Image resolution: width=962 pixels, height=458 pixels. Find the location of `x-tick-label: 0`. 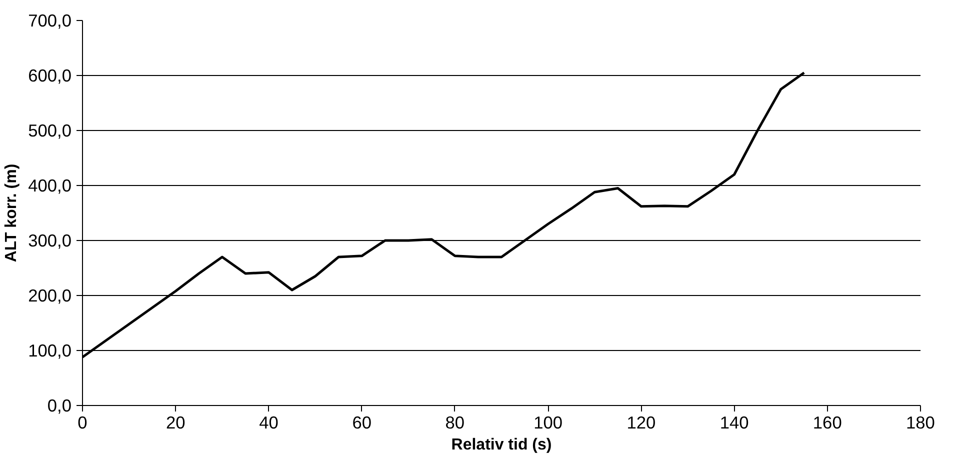

x-tick-label: 0 is located at coordinates (83, 422).